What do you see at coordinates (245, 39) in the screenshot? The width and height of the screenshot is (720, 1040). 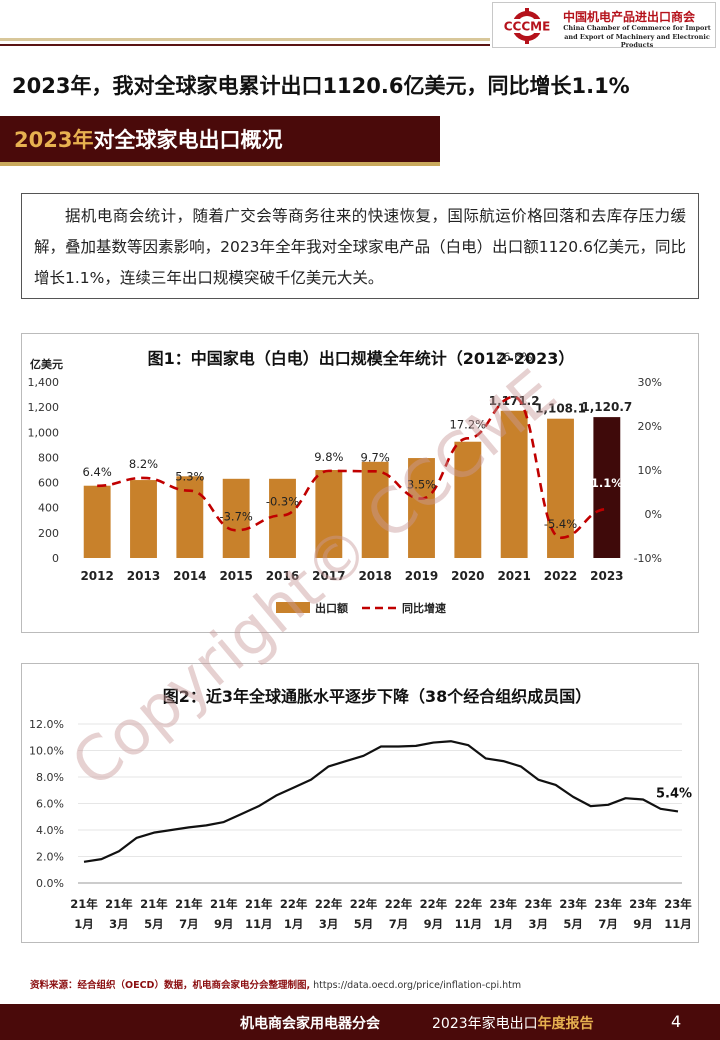 I see `header-rule` at bounding box center [245, 39].